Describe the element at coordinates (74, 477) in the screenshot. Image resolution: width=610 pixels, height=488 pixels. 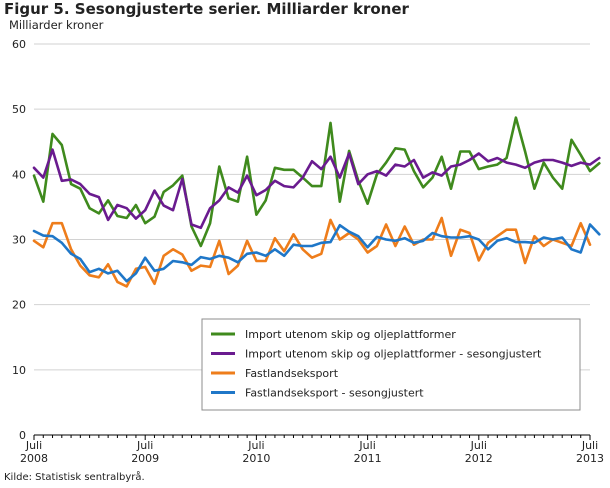
I see `source-note: Kilde: Statistisk sentralbyrå.` at that location.